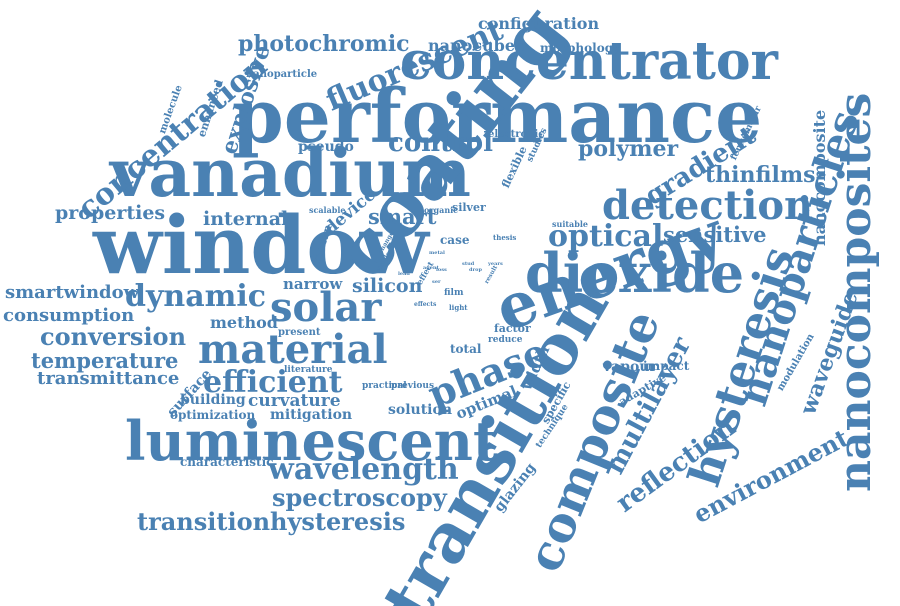 The width and height of the screenshot is (900, 606). Describe the element at coordinates (413, 386) in the screenshot. I see `cloud-word: previous` at that location.